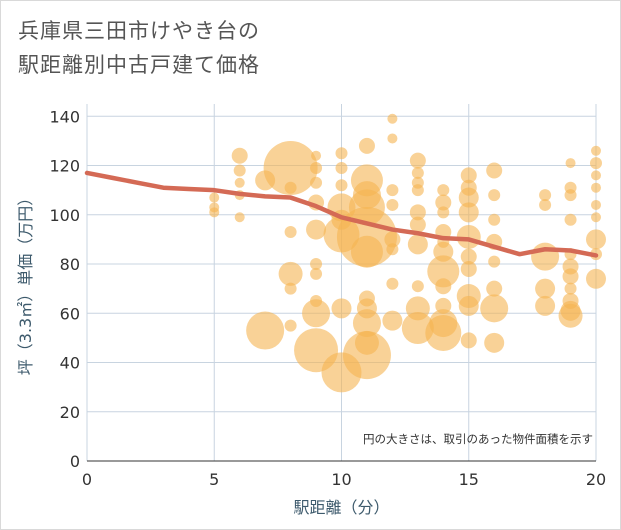 This screenshot has height=530, width=621. Describe the element at coordinates (87, 479) in the screenshot. I see `x-tick-label: 0` at that location.